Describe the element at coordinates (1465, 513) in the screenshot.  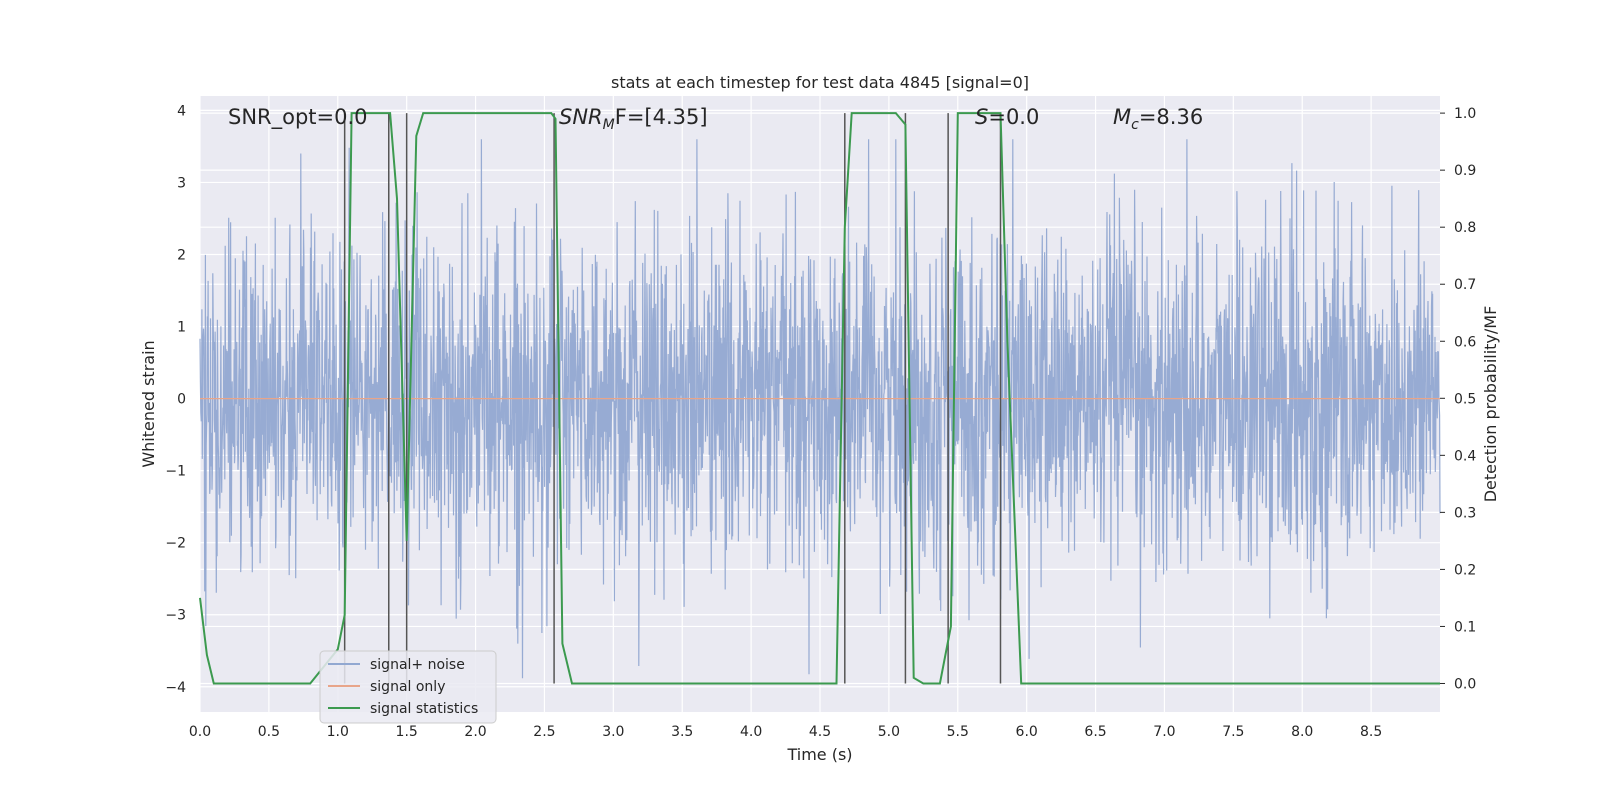
I see `y2-tick-label: 0.3` at that location.